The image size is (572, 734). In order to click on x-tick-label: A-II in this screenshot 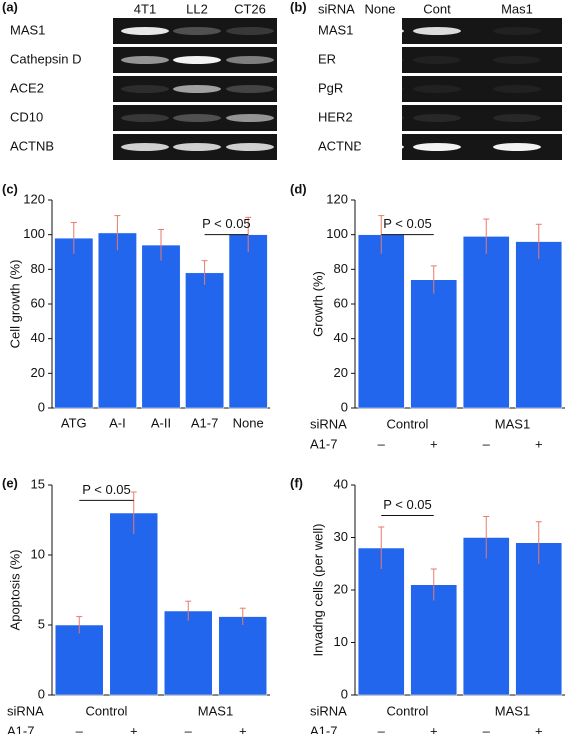, I will do `click(161, 422)`.